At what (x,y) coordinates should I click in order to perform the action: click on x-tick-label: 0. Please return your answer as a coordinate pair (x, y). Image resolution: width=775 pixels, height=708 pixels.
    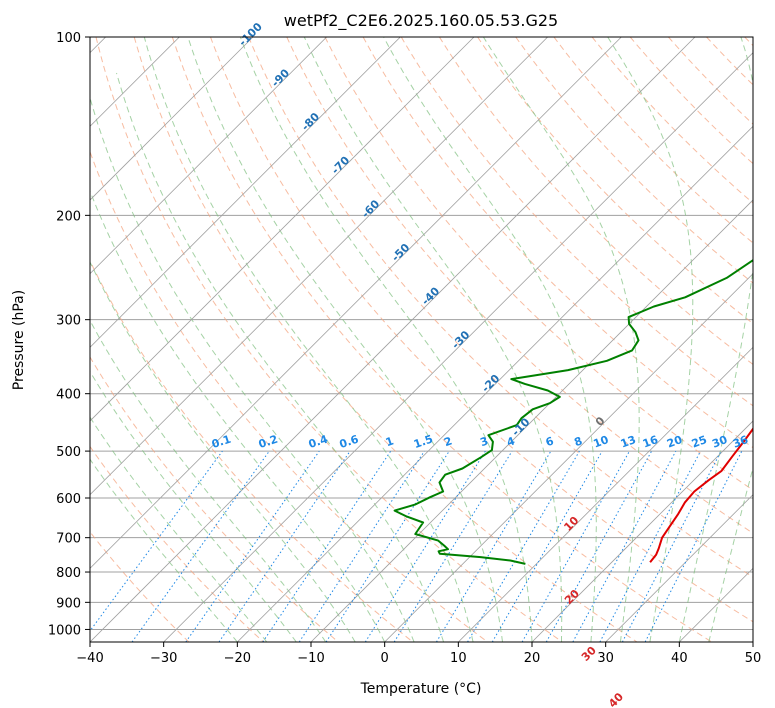
    Looking at the image, I should click on (385, 658).